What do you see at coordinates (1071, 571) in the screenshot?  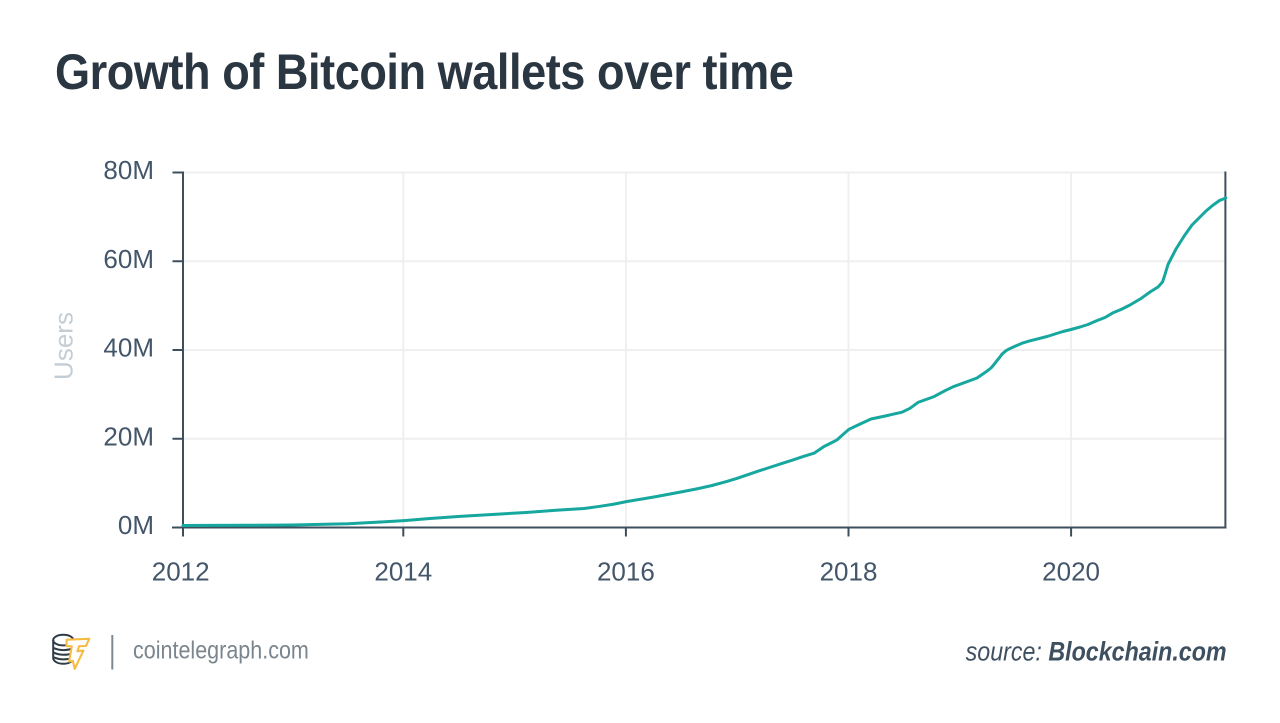 I see `svg-text: 2020` at bounding box center [1071, 571].